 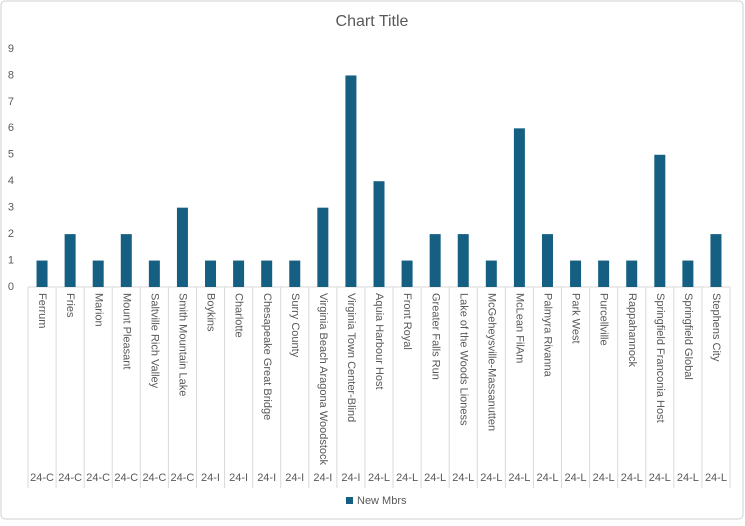 What do you see at coordinates (491, 362) in the screenshot?
I see `x-tick-label: McGeheysville-Massanutten` at bounding box center [491, 362].